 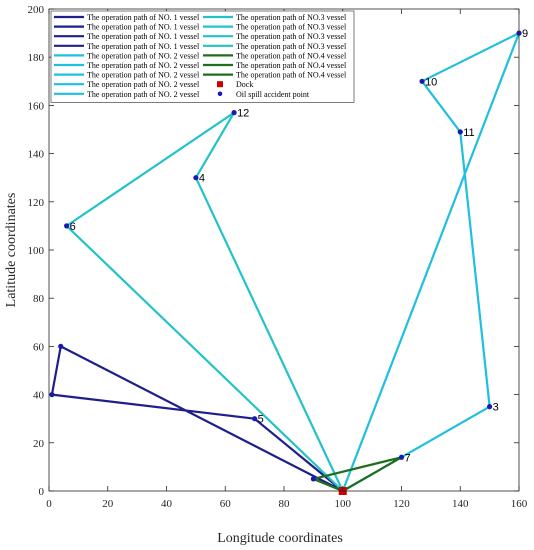 I want to click on point-label-6: 6, so click(x=73, y=227).